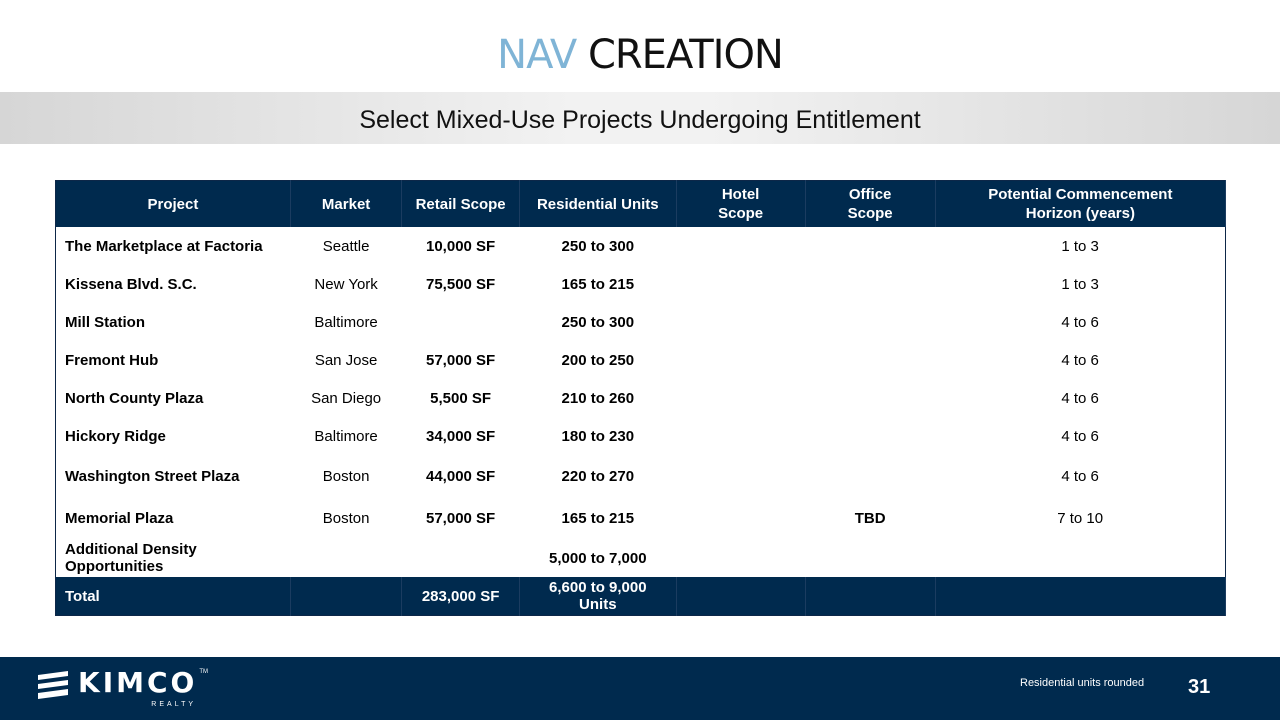 This screenshot has height=720, width=1280. What do you see at coordinates (598, 436) in the screenshot?
I see `table-cell: 180 to 230` at bounding box center [598, 436].